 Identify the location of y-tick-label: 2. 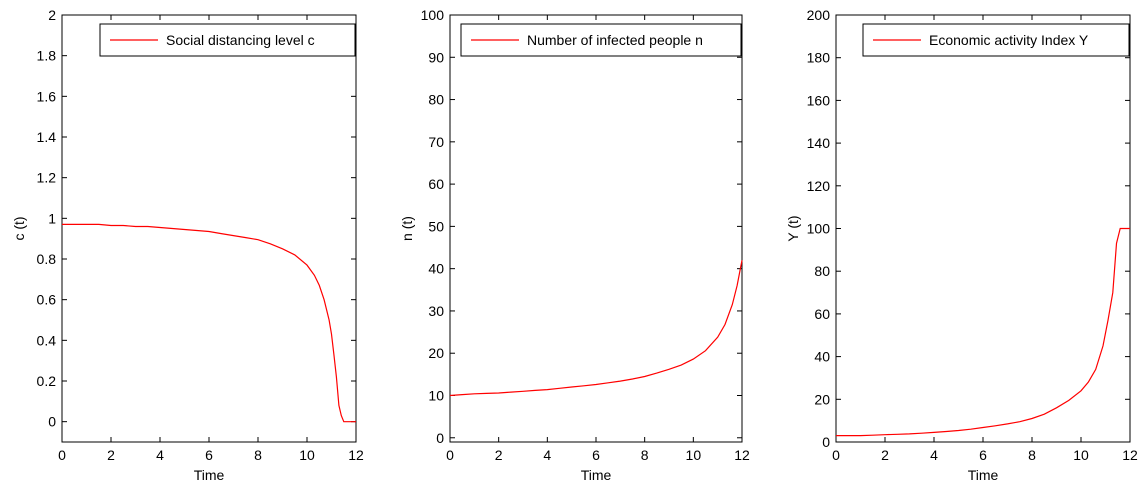
(52, 15).